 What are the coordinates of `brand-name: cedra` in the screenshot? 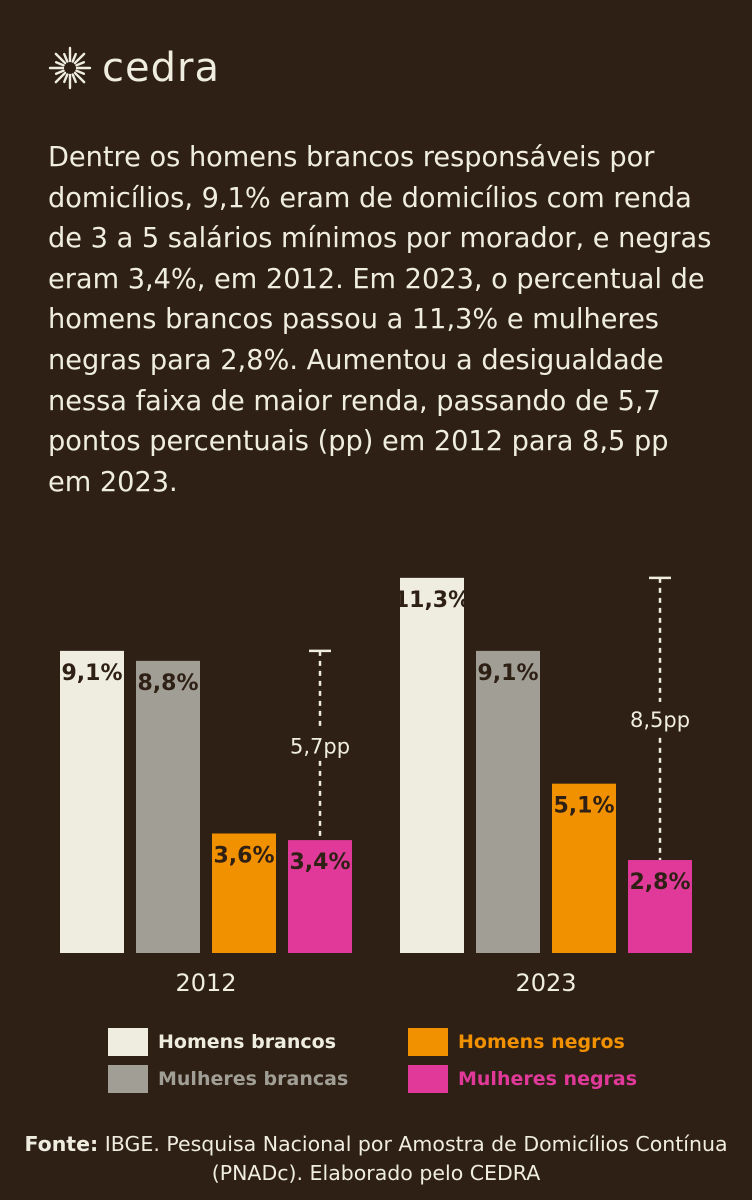 It's located at (161, 68).